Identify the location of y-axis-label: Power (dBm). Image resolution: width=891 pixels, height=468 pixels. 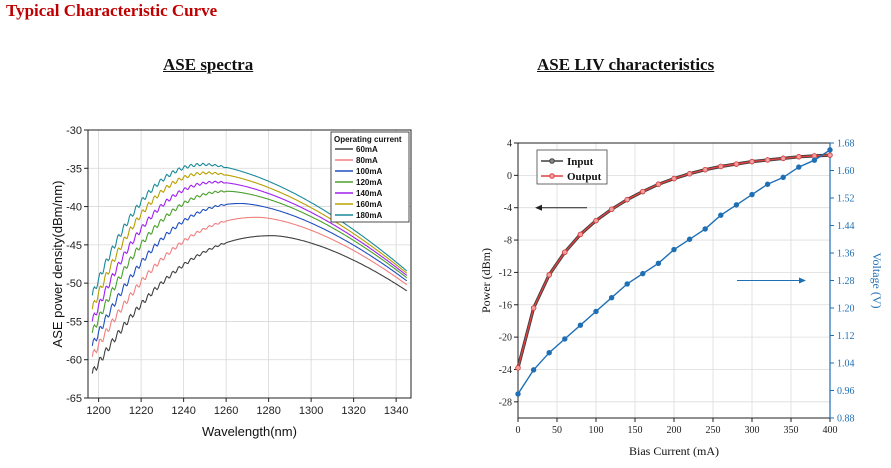
(486, 280).